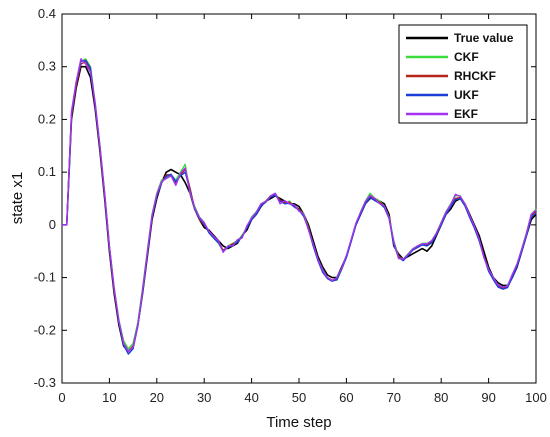 The image size is (550, 437). What do you see at coordinates (45, 277) in the screenshot?
I see `y-tick-label: -0.1` at bounding box center [45, 277].